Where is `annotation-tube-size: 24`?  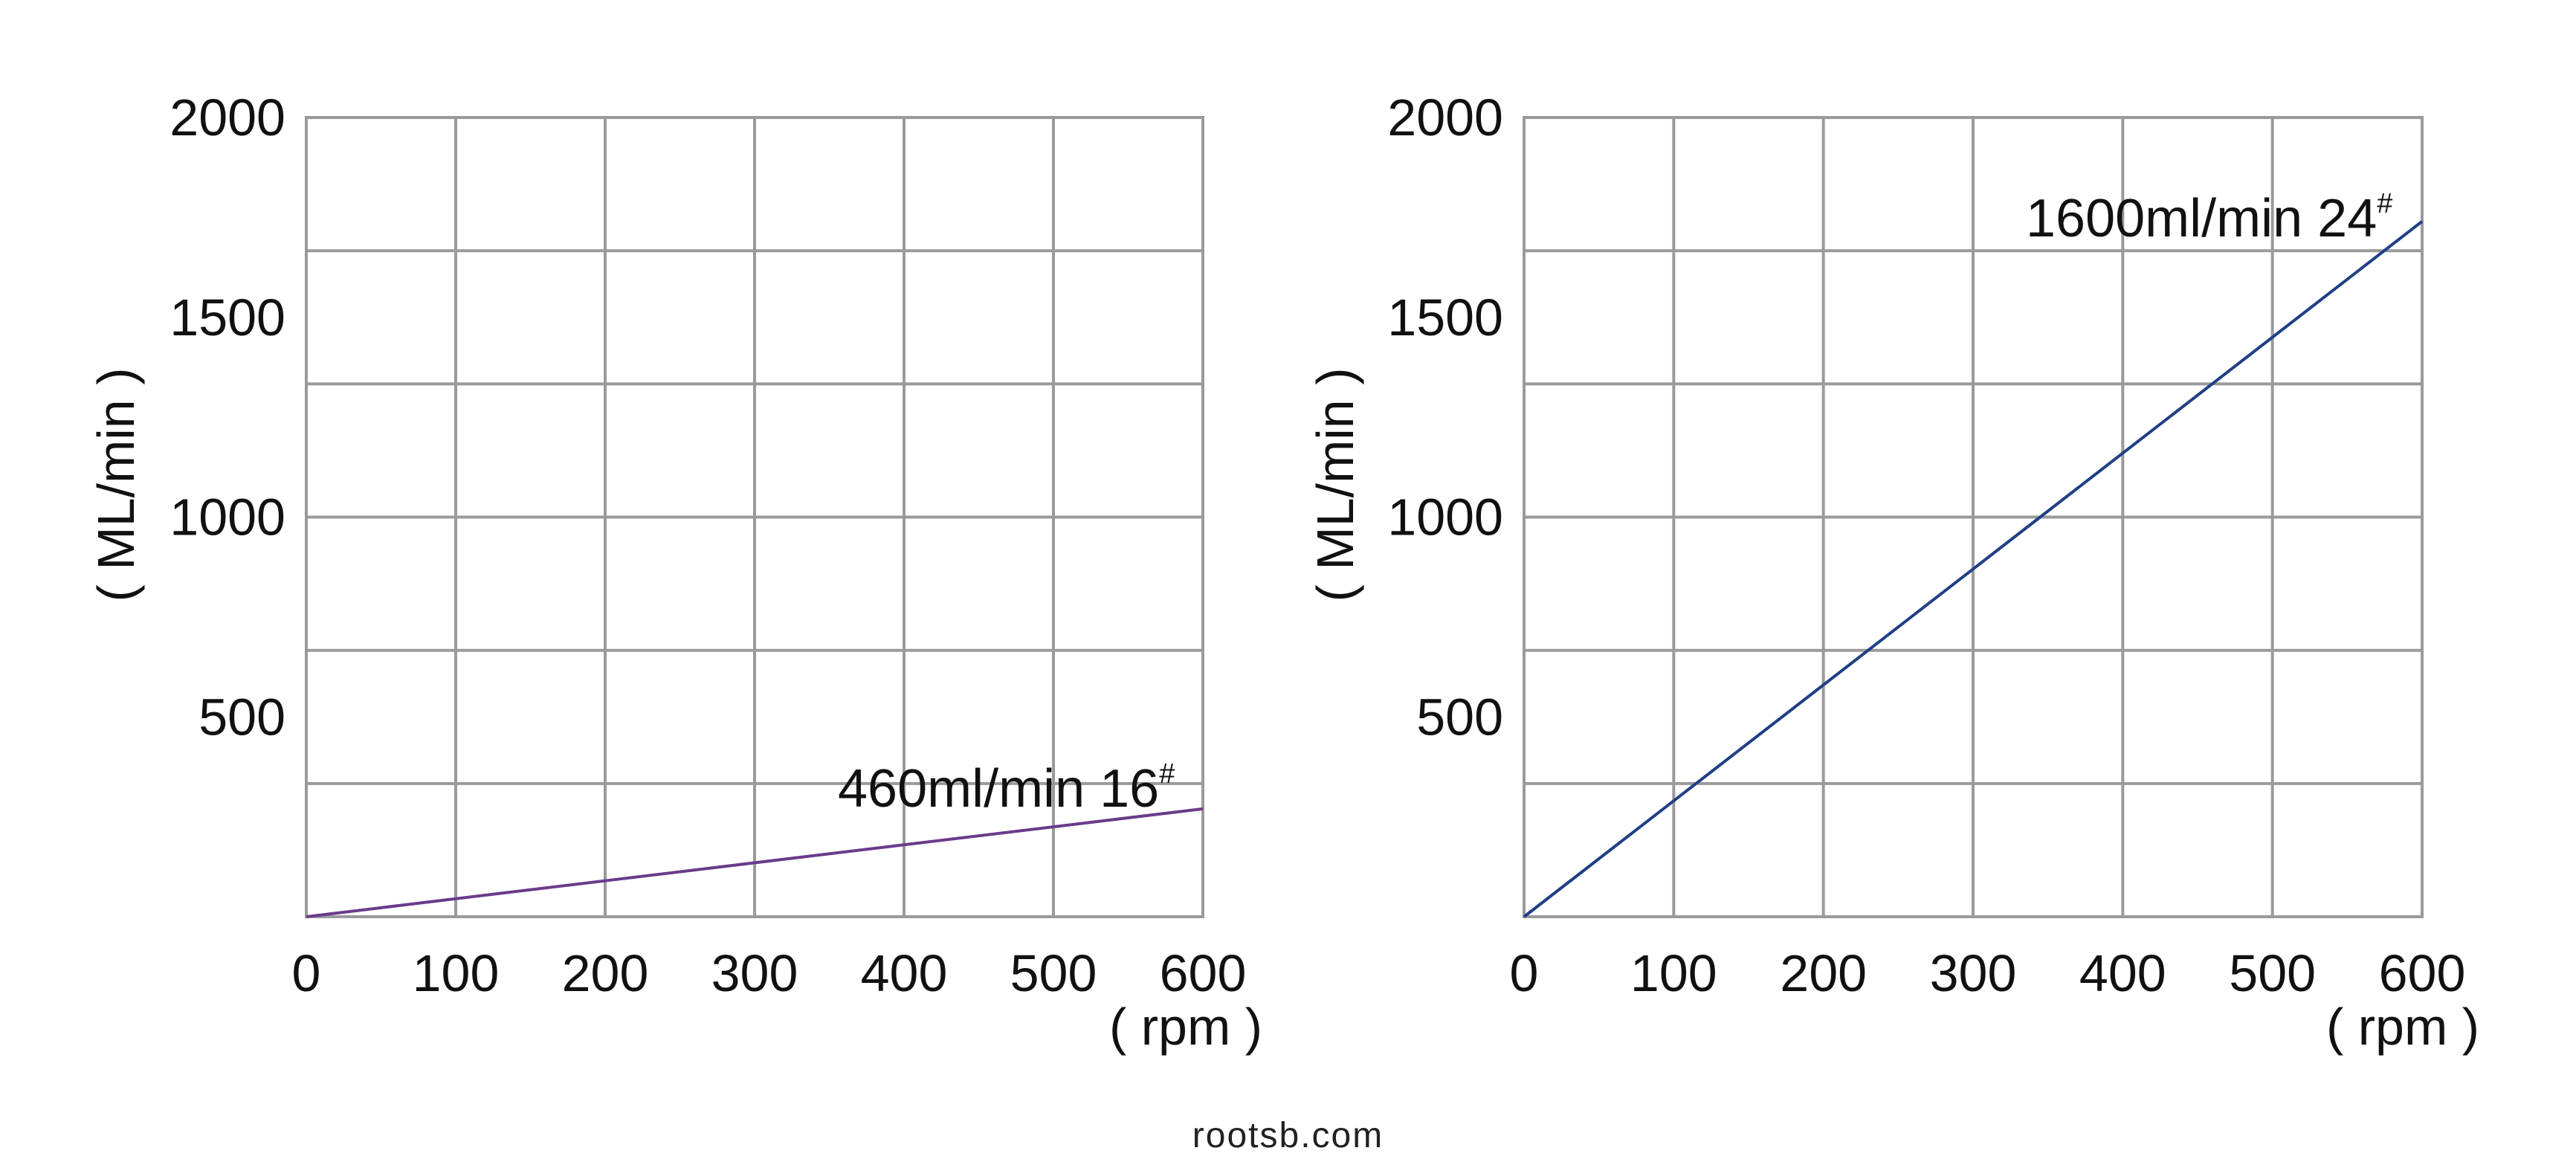
annotation-tube-size: 24 is located at coordinates (2347, 219).